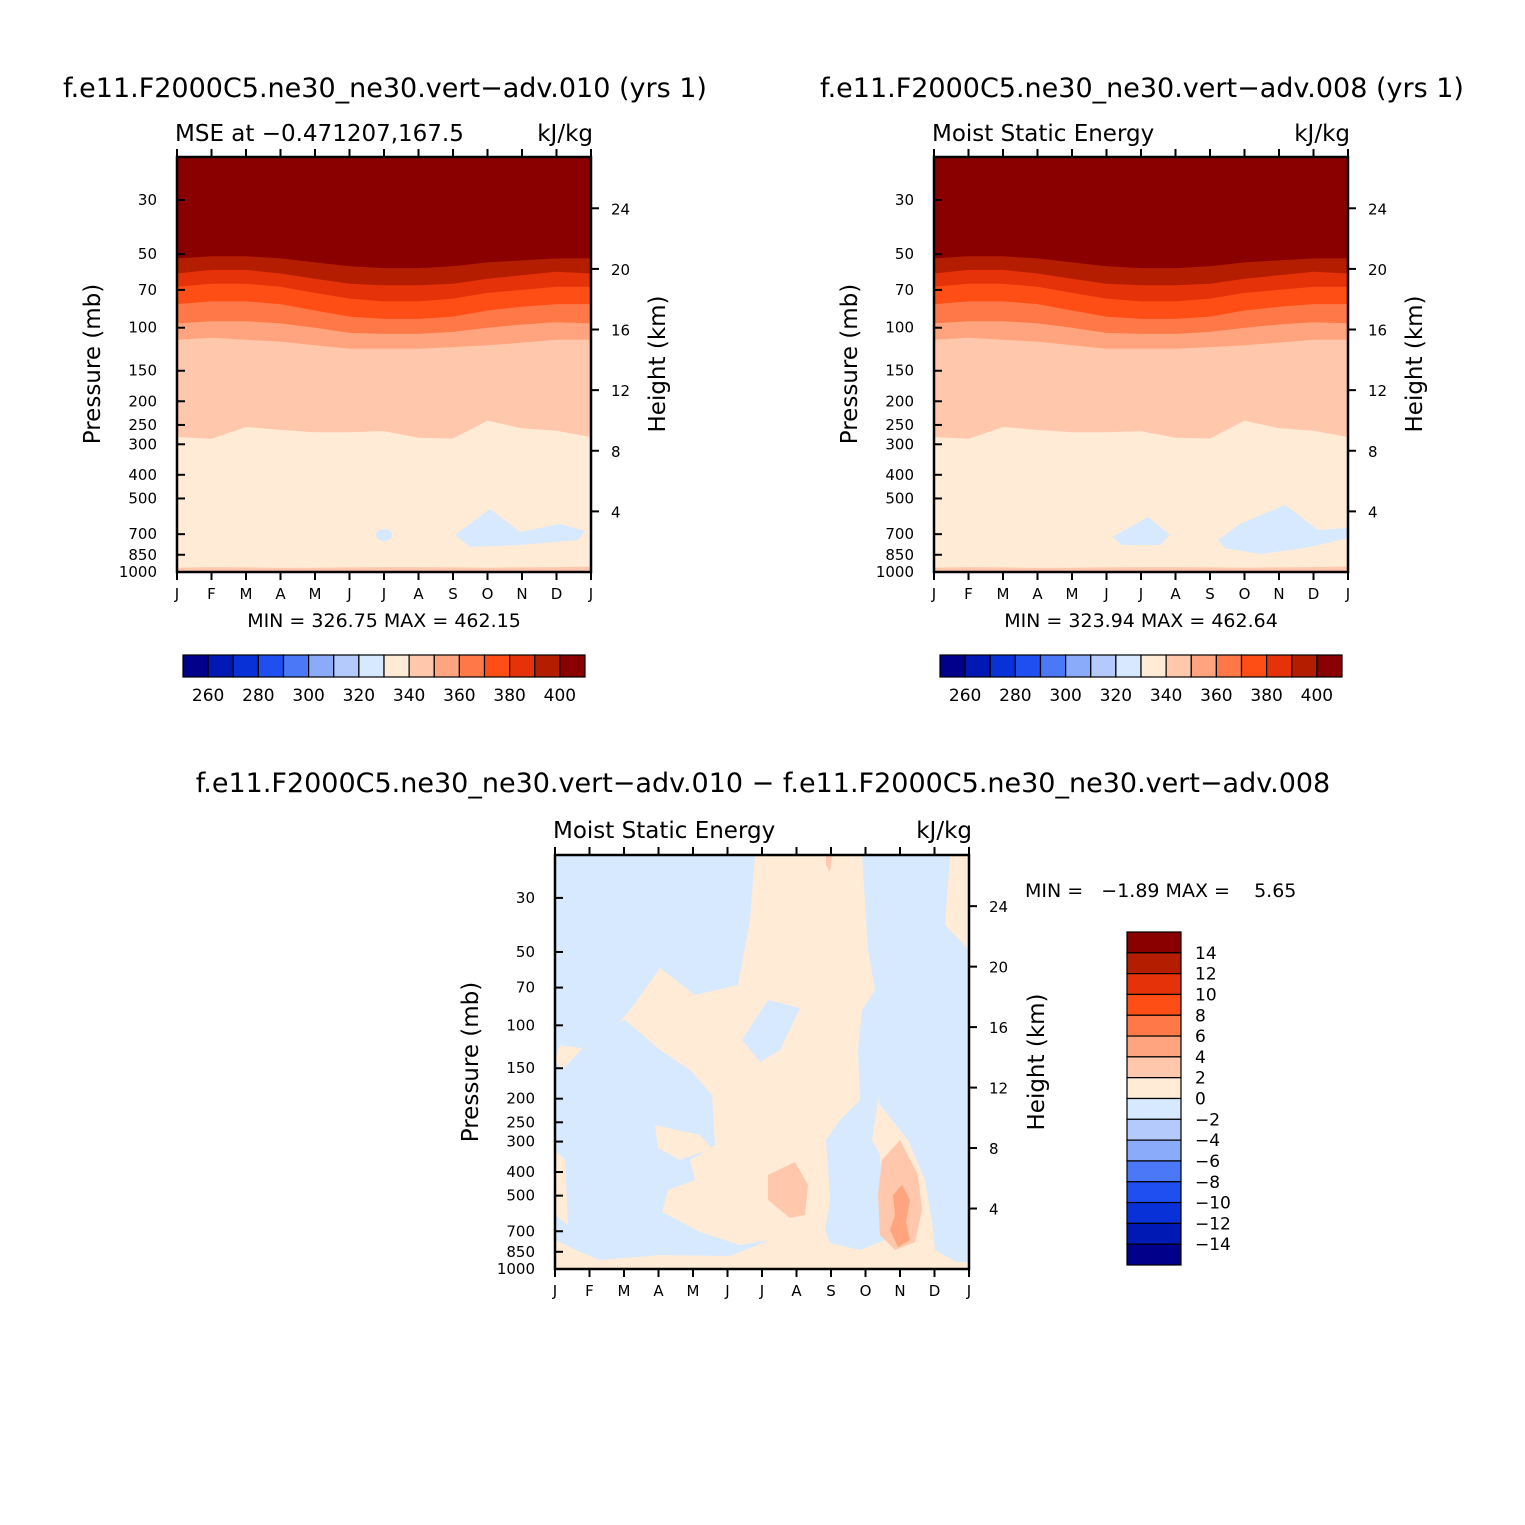  Describe the element at coordinates (1377, 391) in the screenshot. I see `y-right-tick-label: 12` at that location.